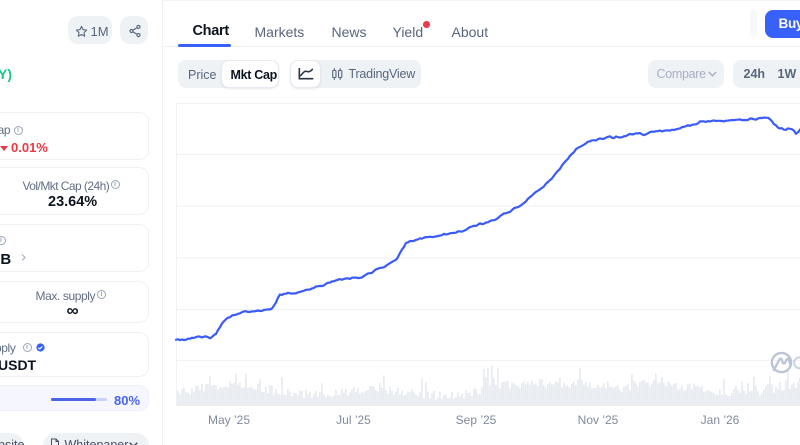  What do you see at coordinates (476, 420) in the screenshot?
I see `svg-text: Sep ’25` at bounding box center [476, 420].